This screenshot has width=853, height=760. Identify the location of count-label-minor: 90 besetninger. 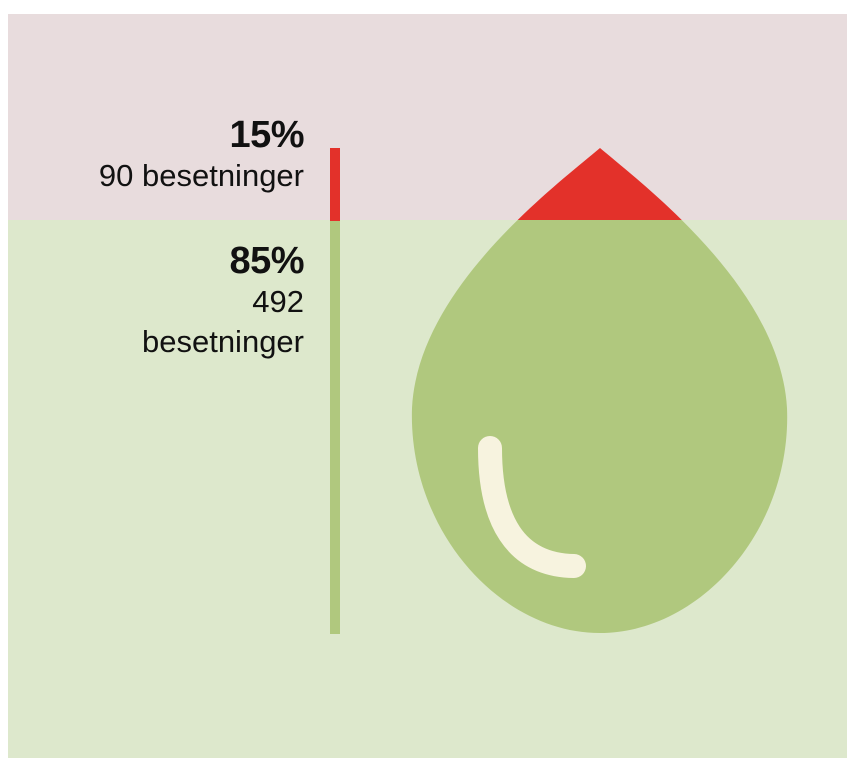
(201, 175).